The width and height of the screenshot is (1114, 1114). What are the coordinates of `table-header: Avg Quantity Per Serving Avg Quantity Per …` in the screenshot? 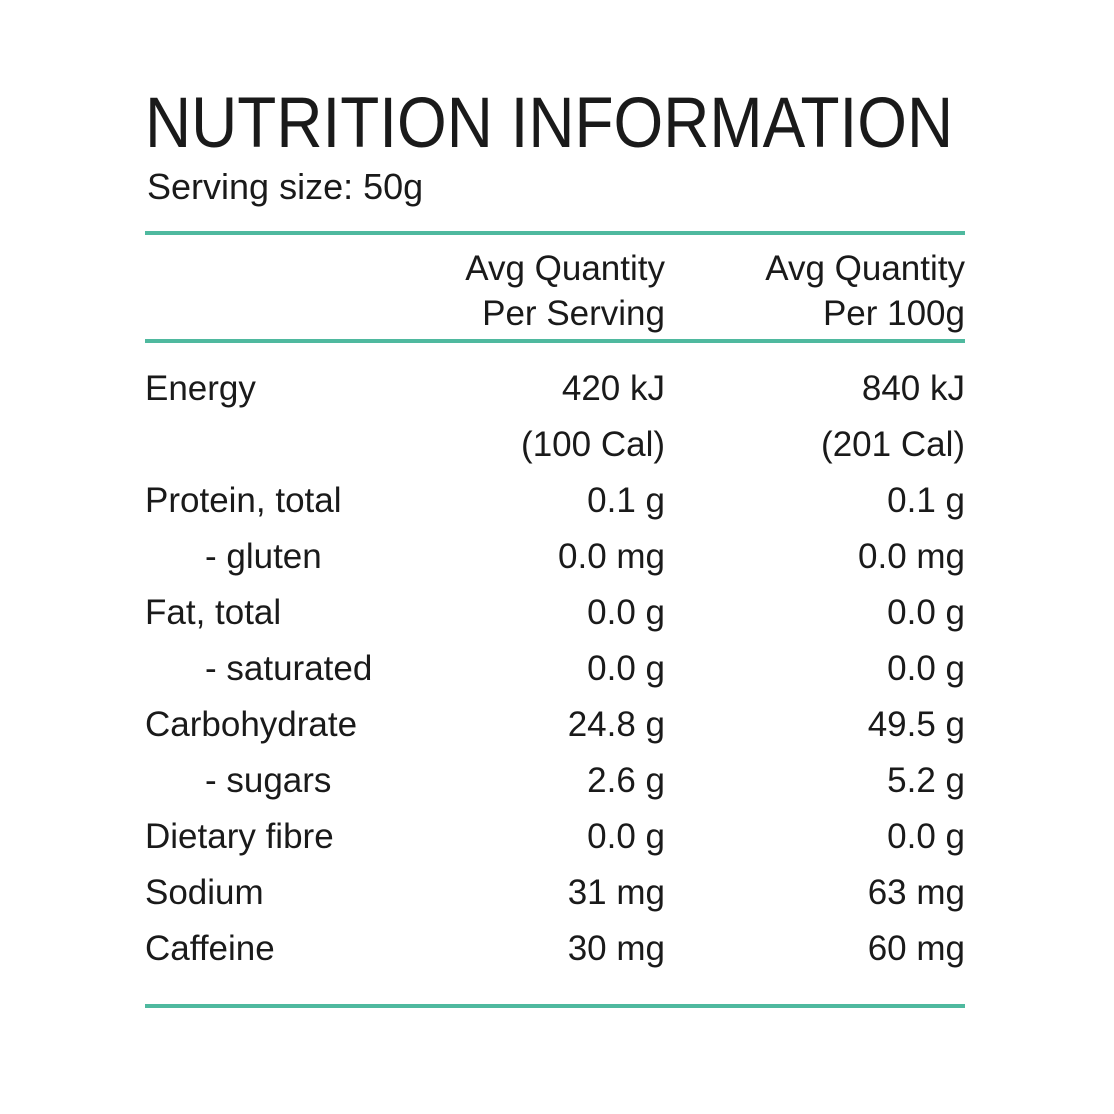 It's located at (555, 291).